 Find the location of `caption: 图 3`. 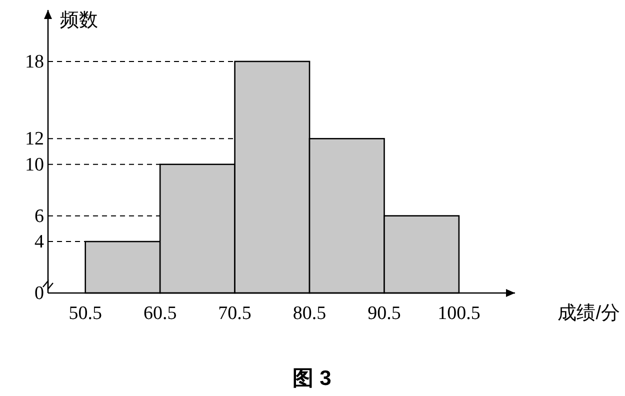

caption: 图 3 is located at coordinates (312, 378).